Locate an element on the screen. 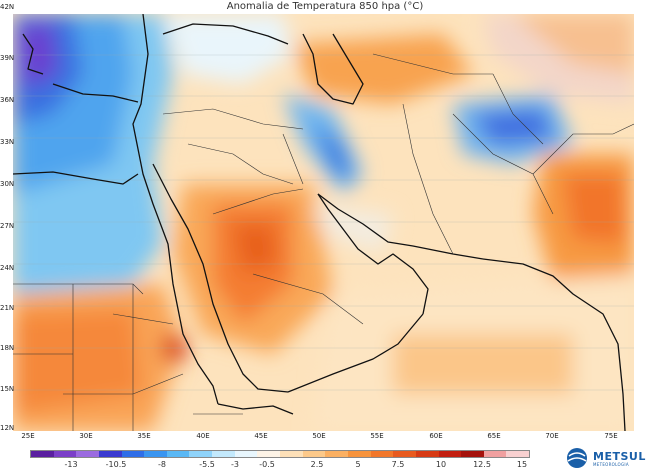 This screenshot has width=650, height=473. colorbar-label: 15 is located at coordinates (522, 464).